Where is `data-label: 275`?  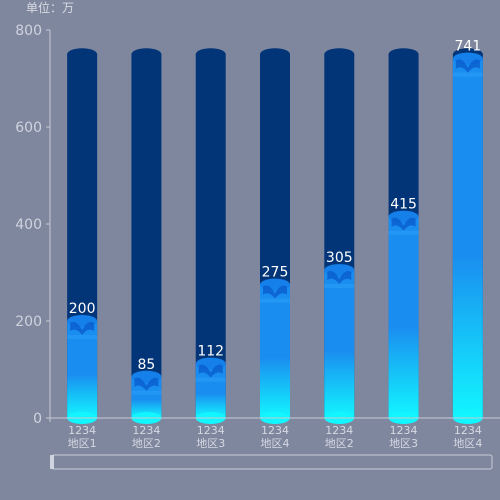 data-label: 275 is located at coordinates (275, 273).